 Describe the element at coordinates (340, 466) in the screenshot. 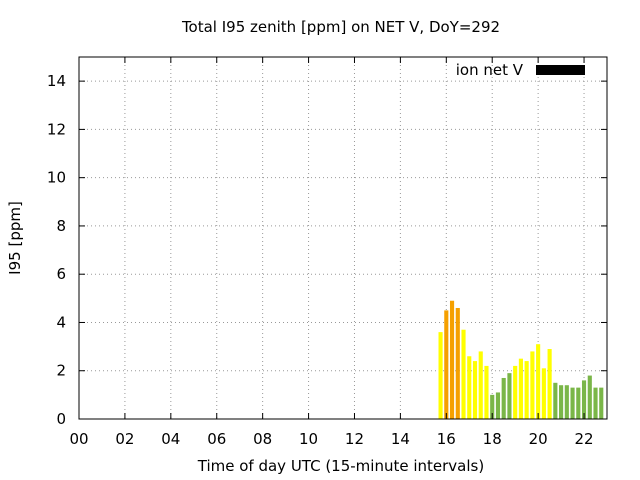

I see `x-axis-label: Time of day UTC (15-minute intervals)` at that location.